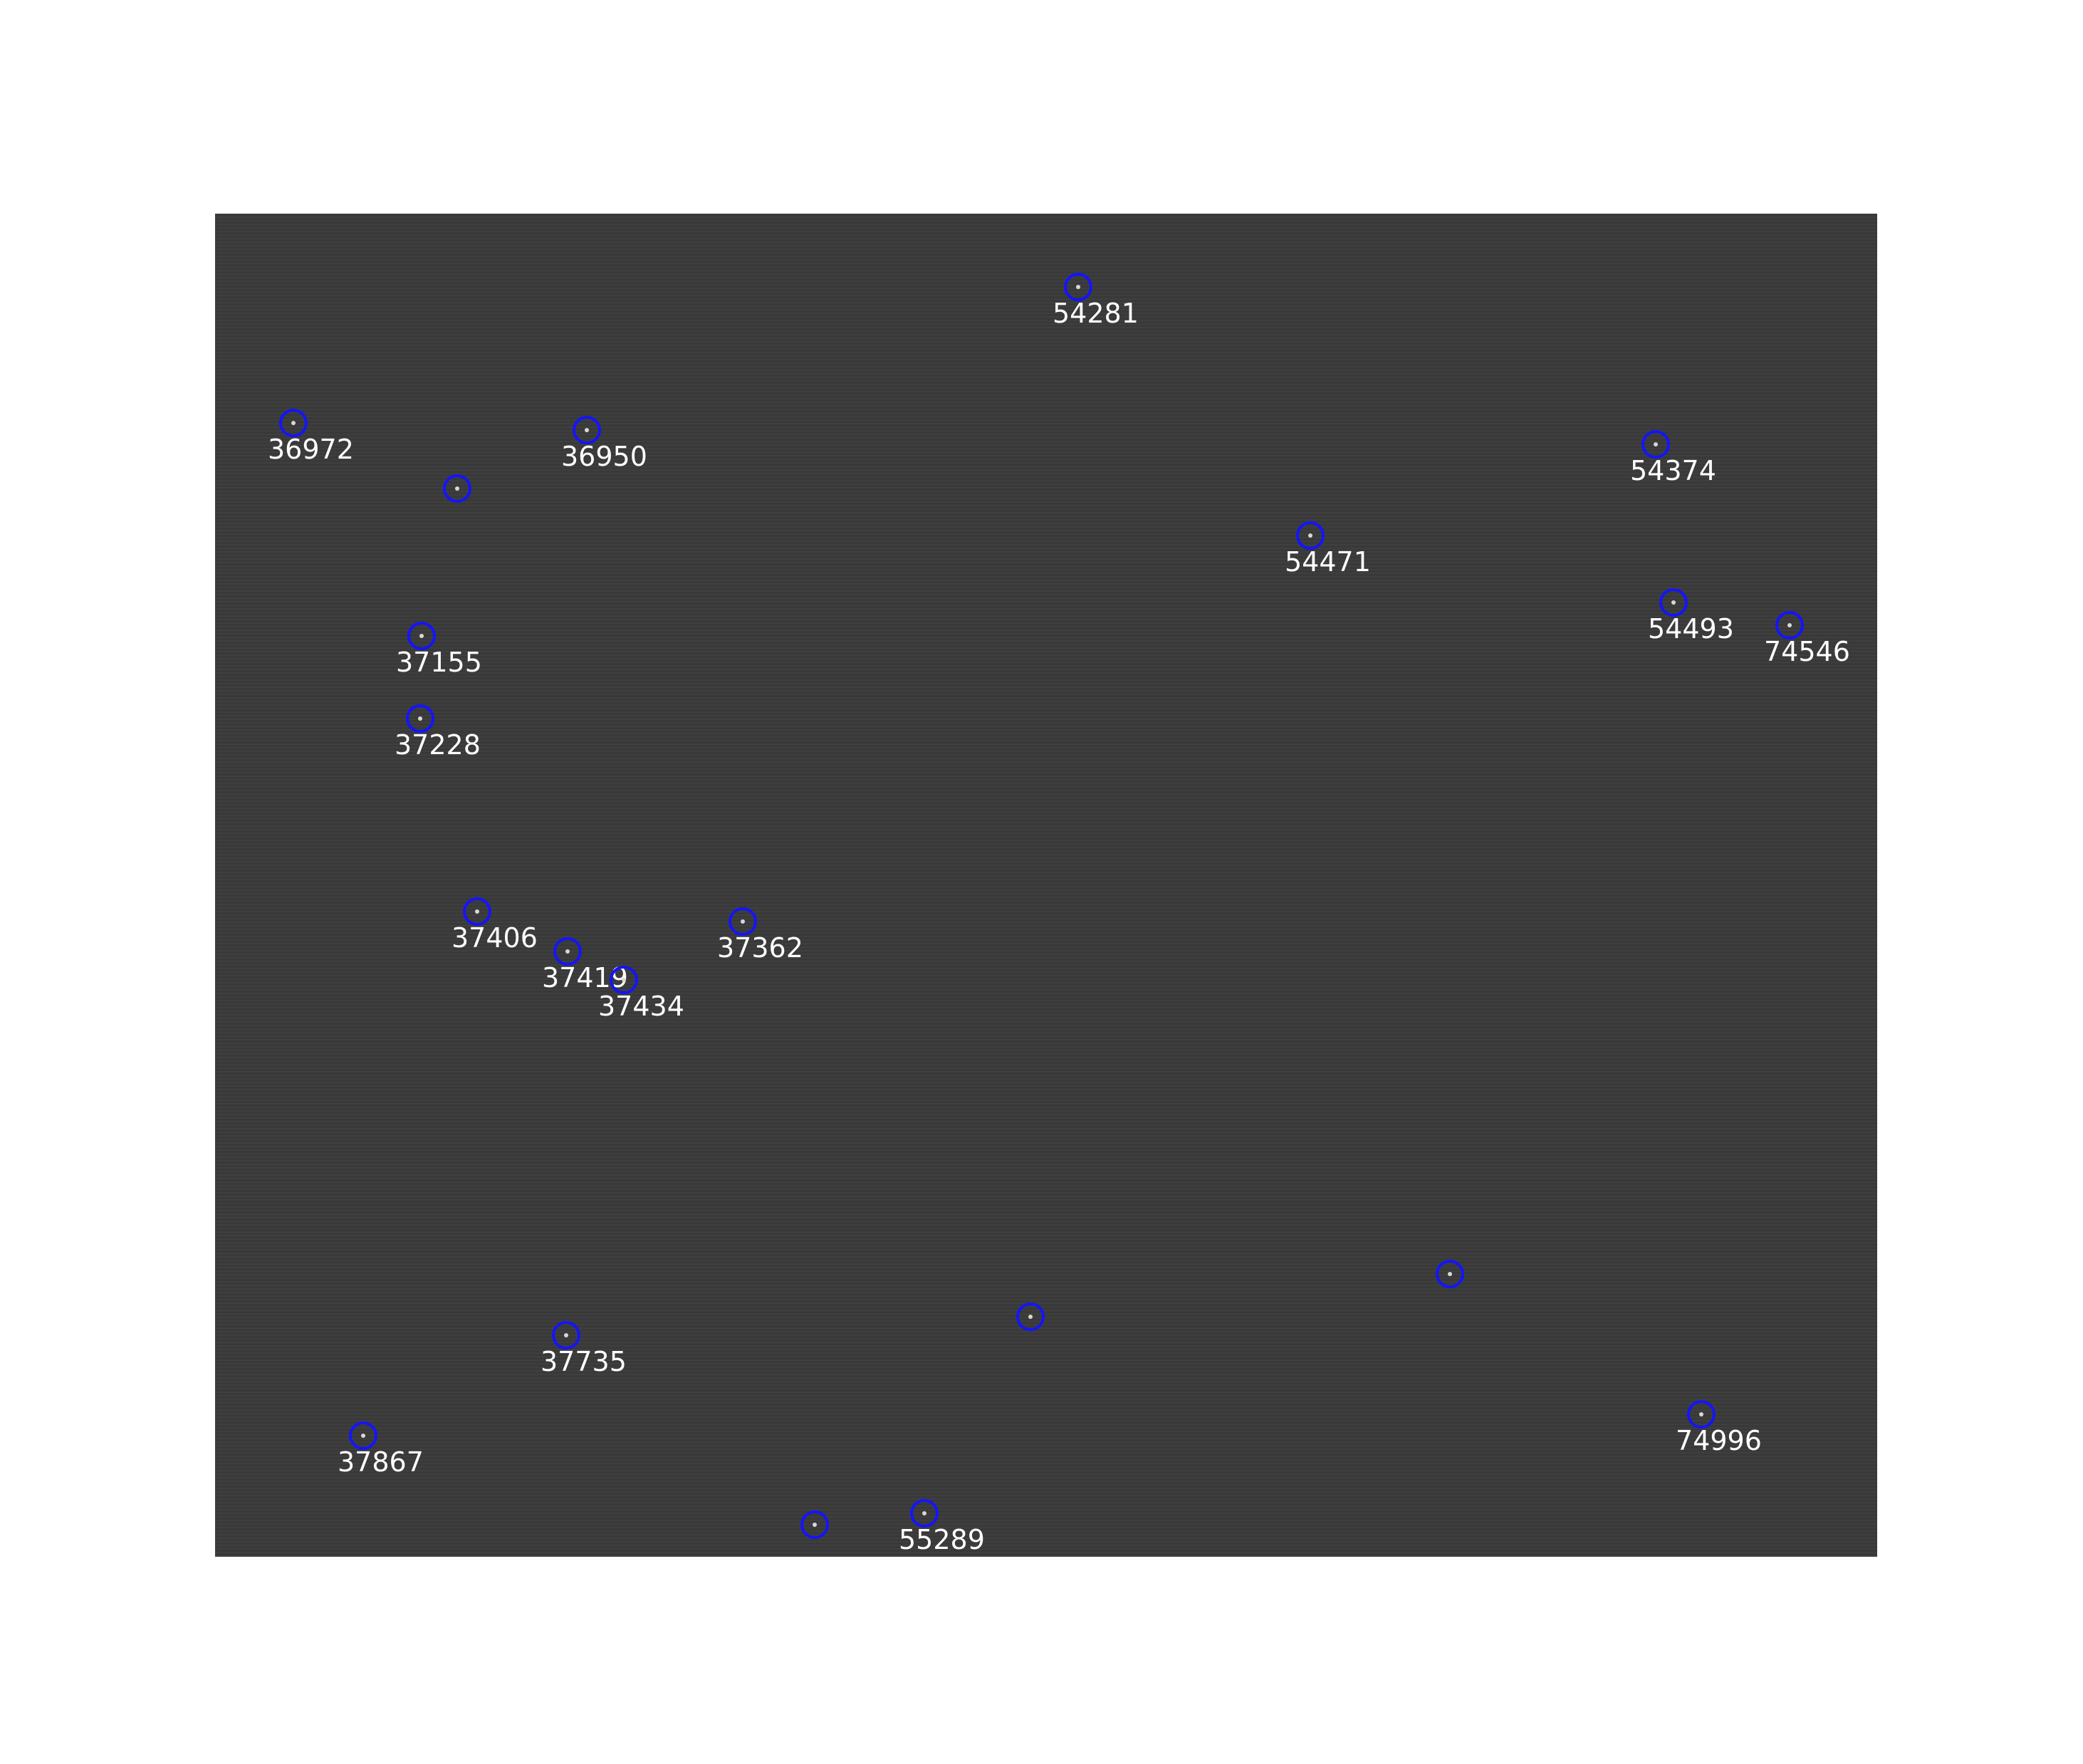 The width and height of the screenshot is (2083, 1764). I want to click on marker-label: 37735, so click(584, 1361).